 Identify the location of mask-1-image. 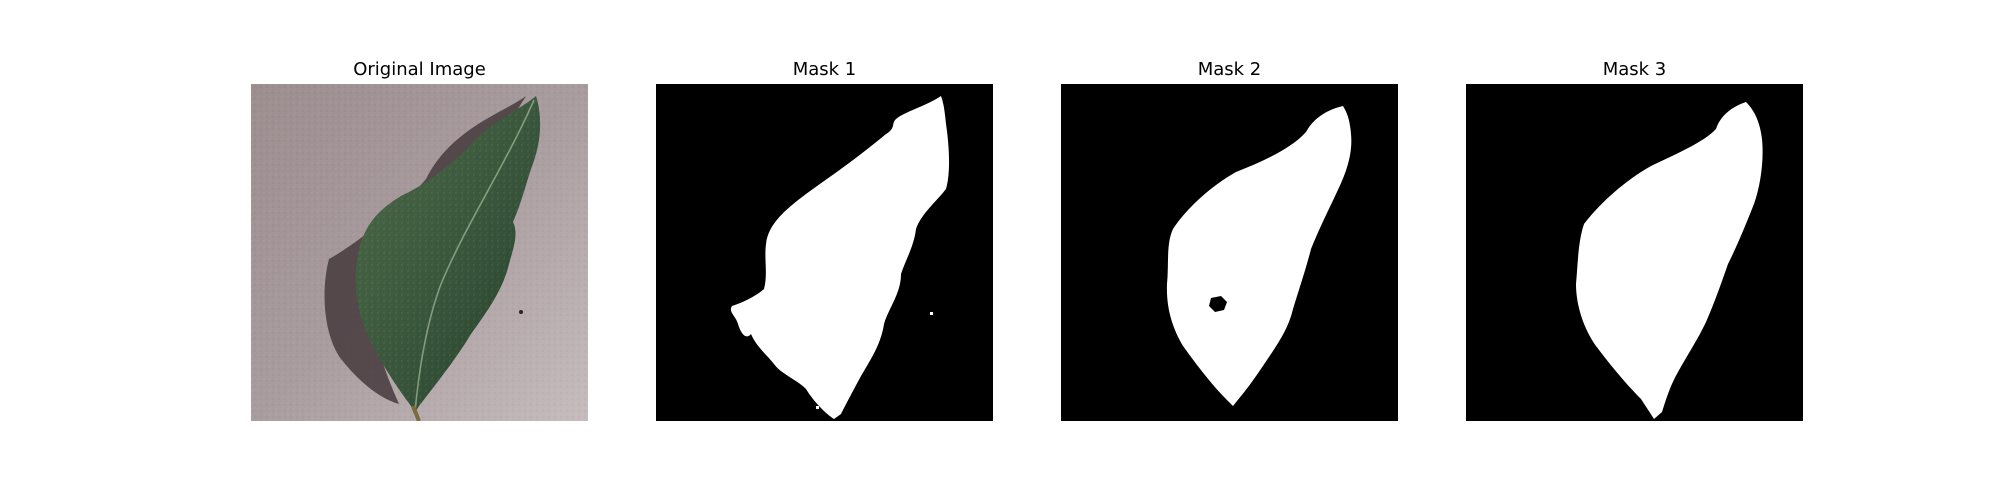
(824, 252).